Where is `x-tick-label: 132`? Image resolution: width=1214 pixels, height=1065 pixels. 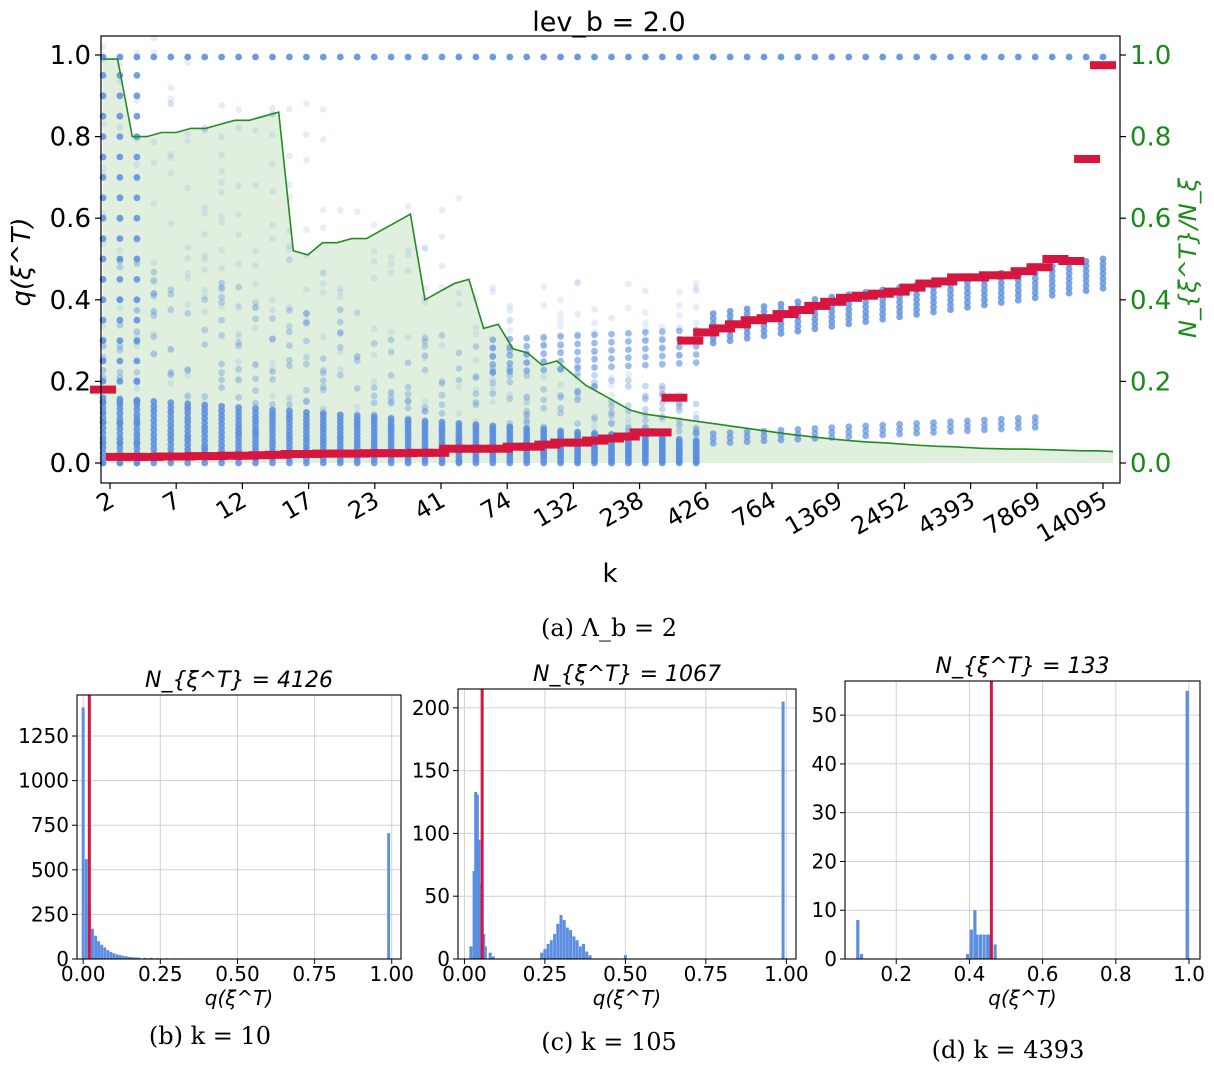 x-tick-label: 132 is located at coordinates (556, 509).